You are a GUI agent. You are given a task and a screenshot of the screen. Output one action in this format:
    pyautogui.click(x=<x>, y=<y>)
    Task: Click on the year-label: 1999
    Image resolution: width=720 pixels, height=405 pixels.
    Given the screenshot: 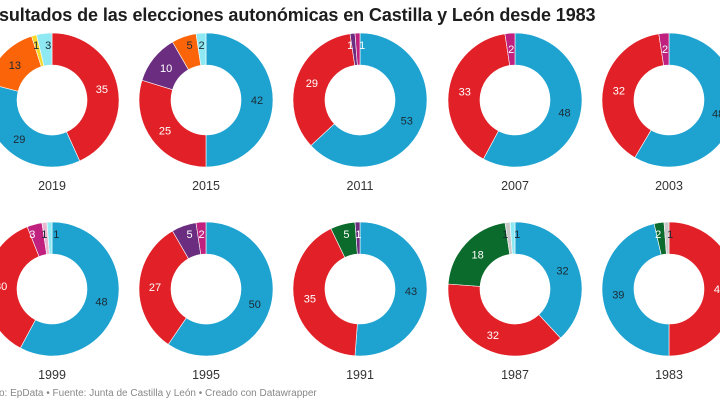 What is the action you would take?
    pyautogui.click(x=52, y=375)
    